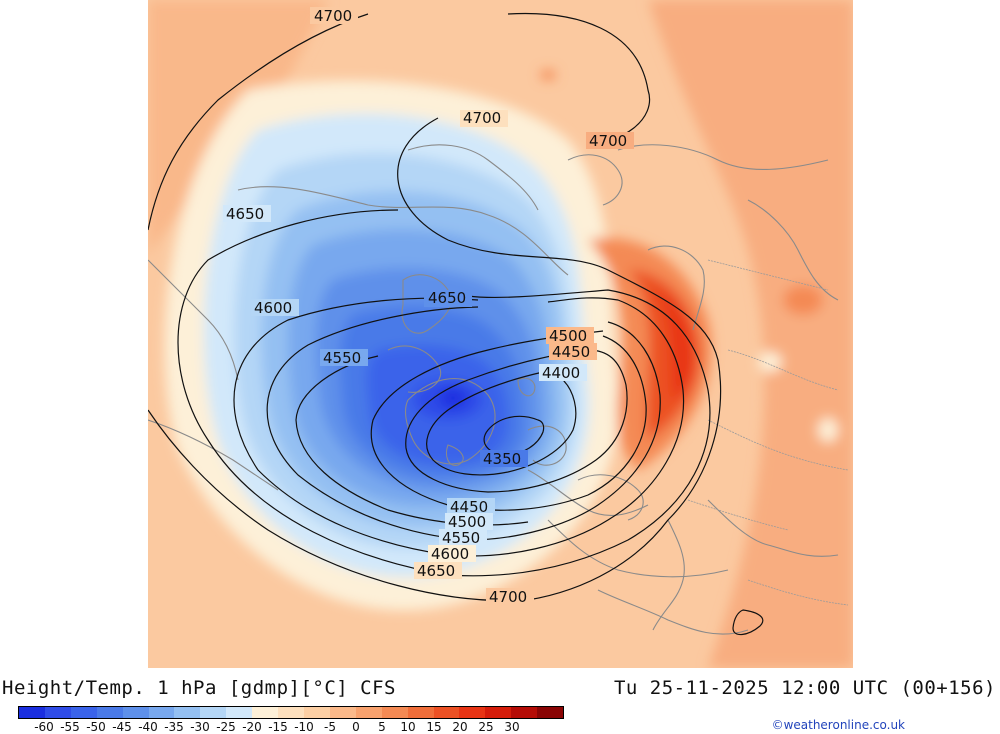  I want to click on color-scale-tick-label: 0, so click(356, 727).